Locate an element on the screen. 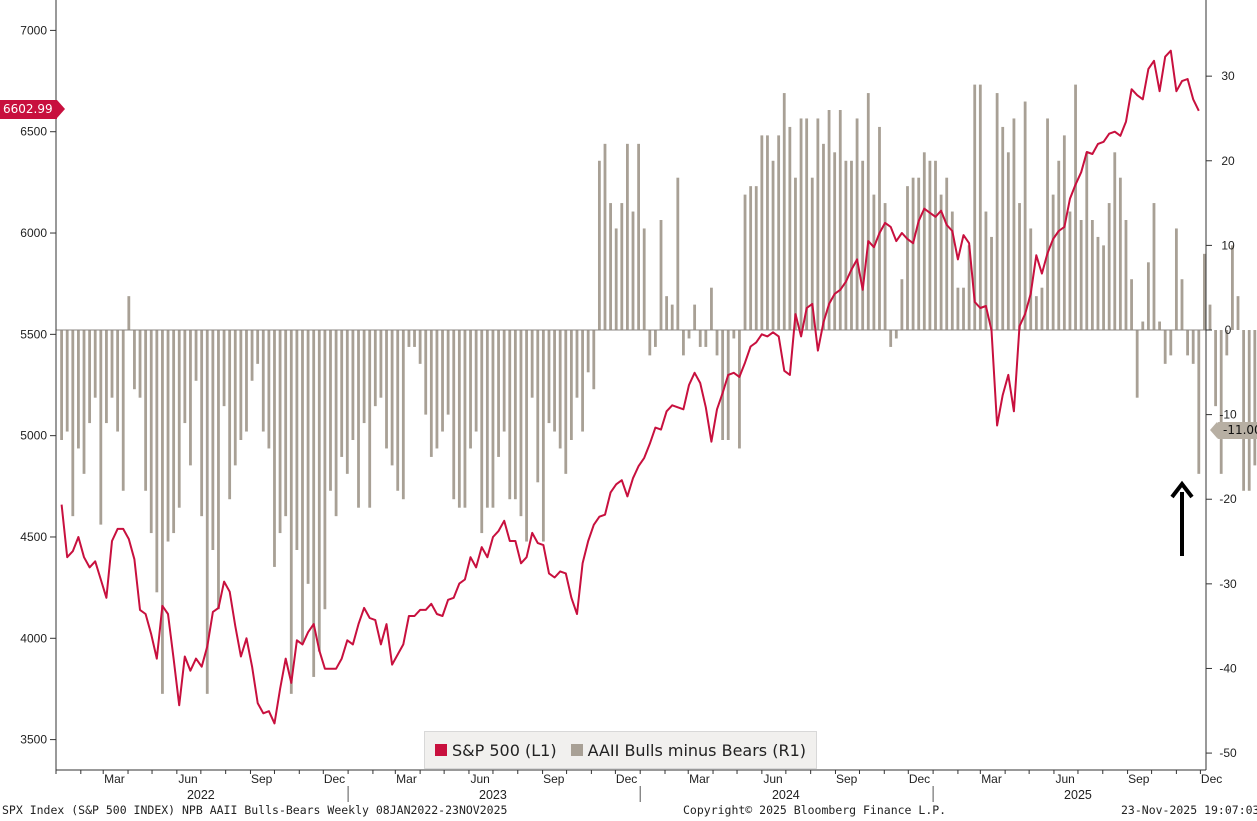 The height and width of the screenshot is (821, 1257). right-tick-label: -50 is located at coordinates (1228, 753).